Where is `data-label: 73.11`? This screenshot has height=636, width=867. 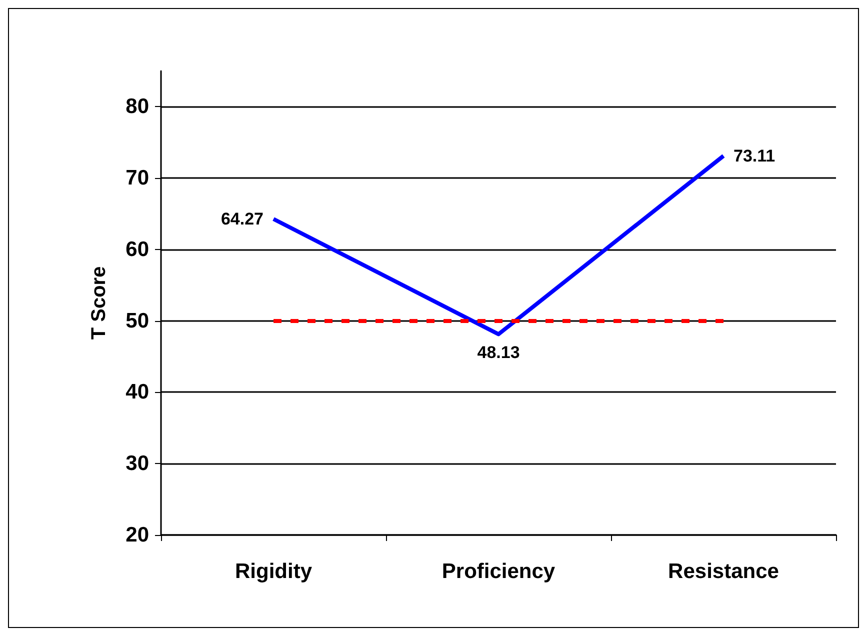 data-label: 73.11 is located at coordinates (755, 156).